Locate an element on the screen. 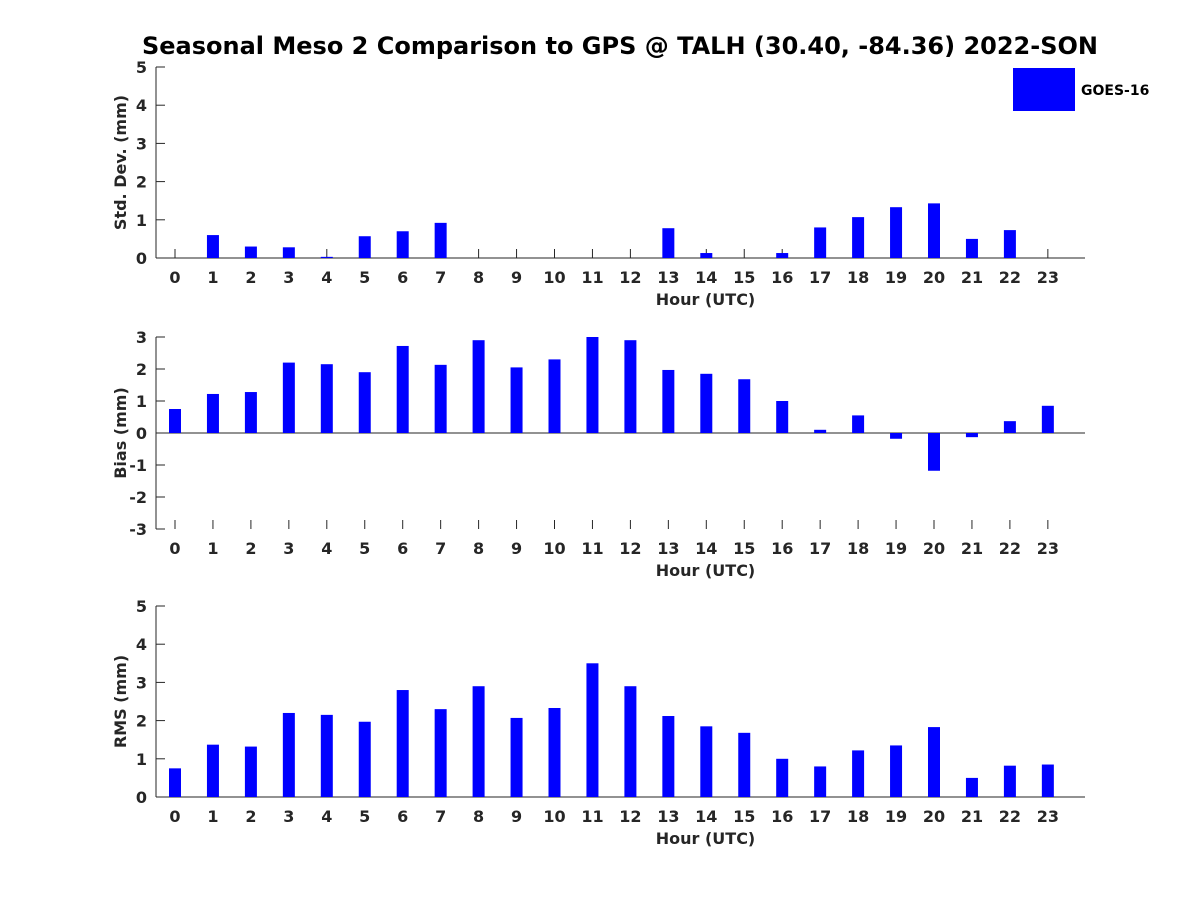 This screenshot has height=900, width=1200. y-axis-label: Std. Dev. (mm) is located at coordinates (120, 162).